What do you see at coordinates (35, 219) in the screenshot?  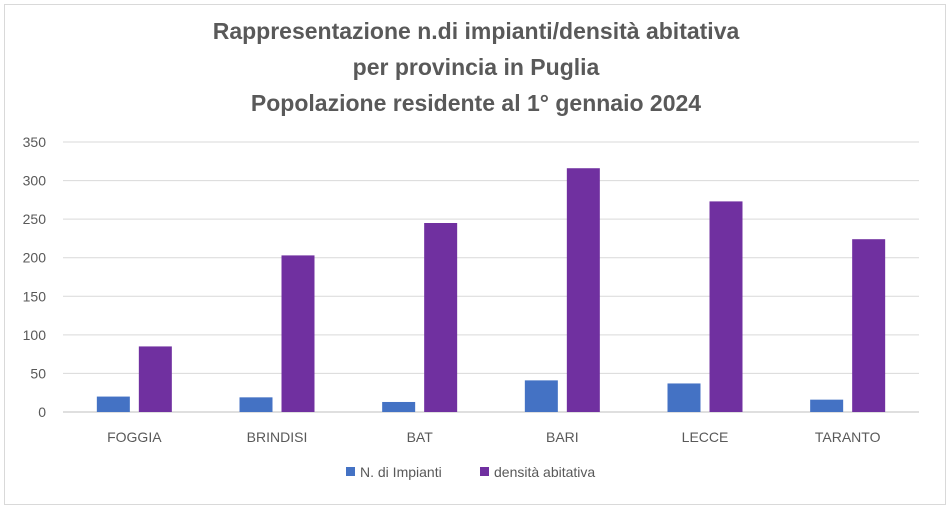 I see `y-tick-label: 250` at bounding box center [35, 219].